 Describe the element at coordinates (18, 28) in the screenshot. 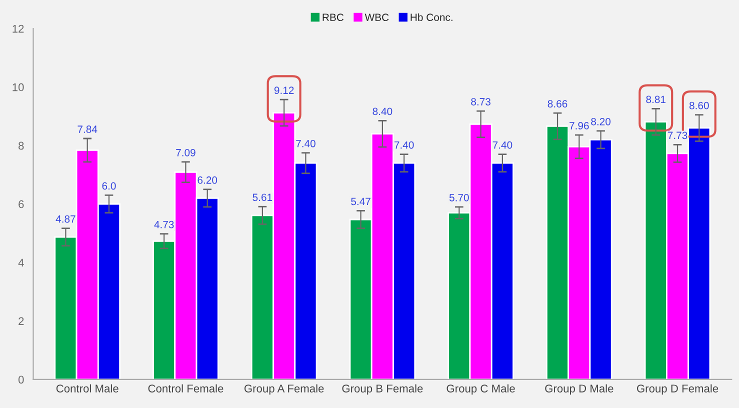

I see `y-tick-label: 12` at that location.